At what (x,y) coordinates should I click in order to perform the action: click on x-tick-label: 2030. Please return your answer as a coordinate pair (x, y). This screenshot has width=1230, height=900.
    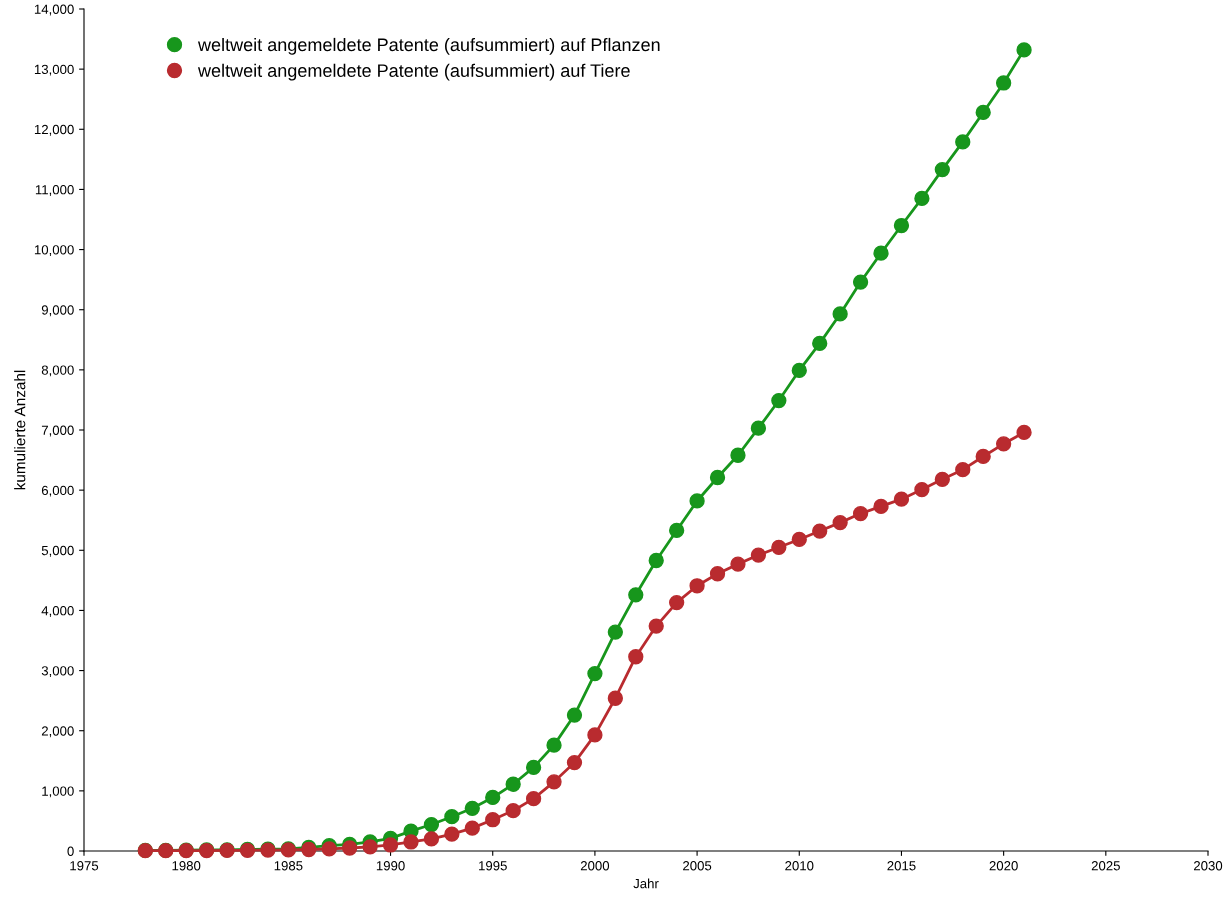
    Looking at the image, I should click on (1208, 866).